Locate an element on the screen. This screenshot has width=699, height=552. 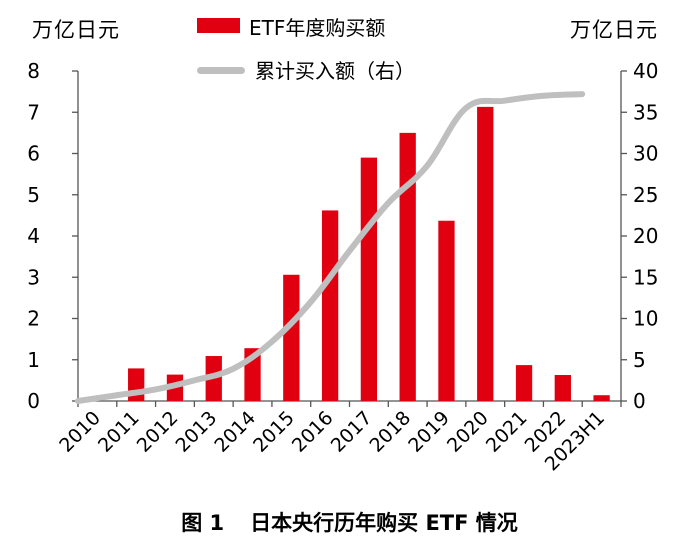
bar-2022 is located at coordinates (562, 388).